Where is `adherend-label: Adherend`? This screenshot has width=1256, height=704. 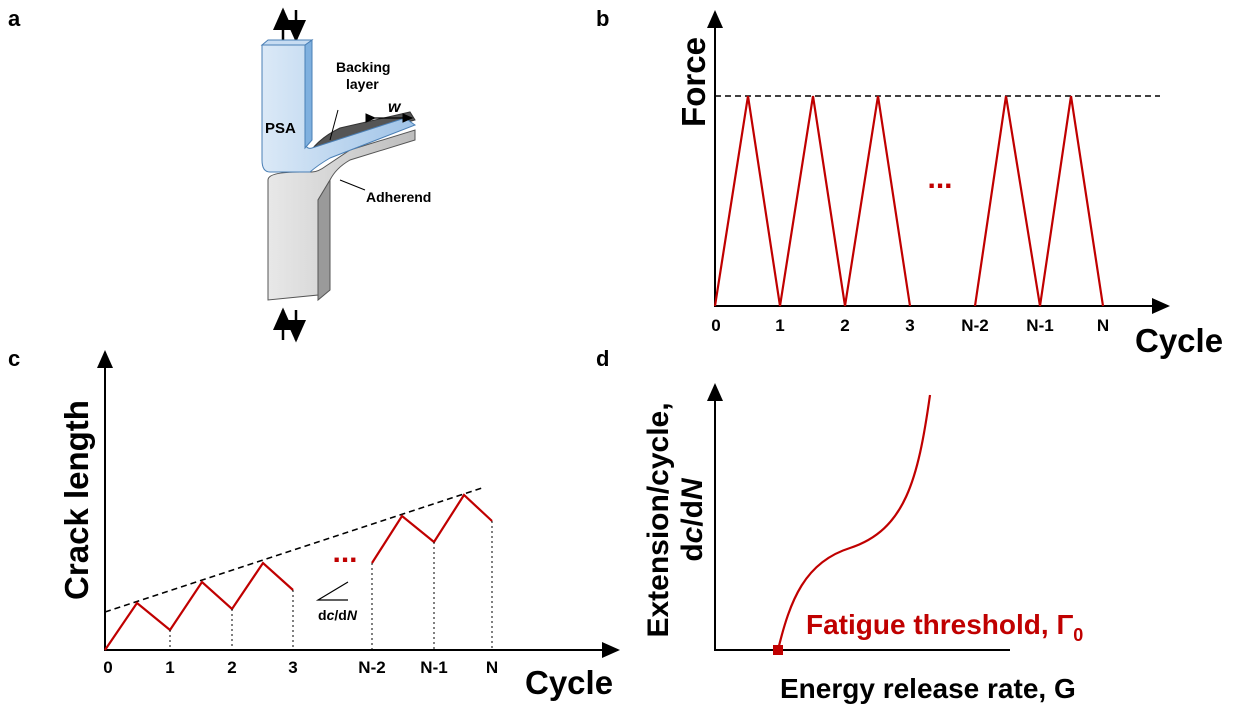
adherend-label: Adherend is located at coordinates (398, 197).